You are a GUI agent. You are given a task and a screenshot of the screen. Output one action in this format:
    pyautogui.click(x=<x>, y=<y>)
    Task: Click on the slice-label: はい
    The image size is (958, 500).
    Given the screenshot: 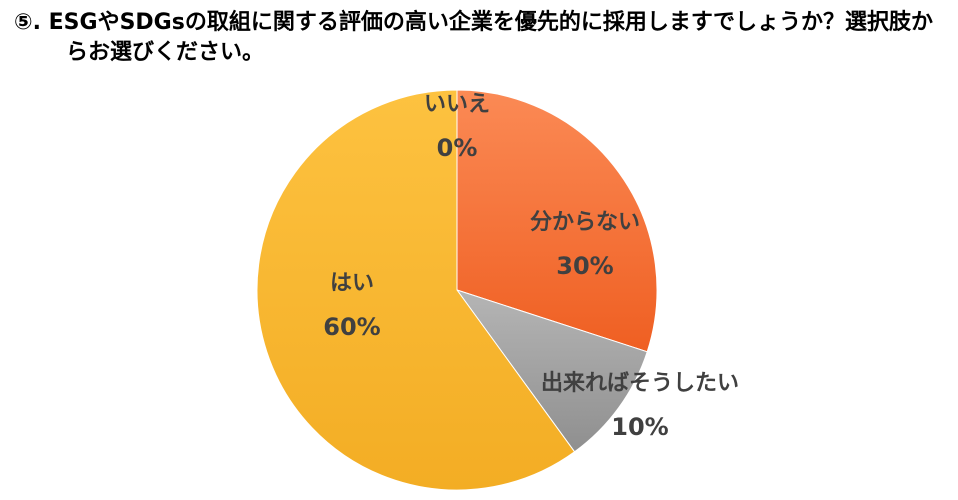 What is the action you would take?
    pyautogui.click(x=352, y=283)
    